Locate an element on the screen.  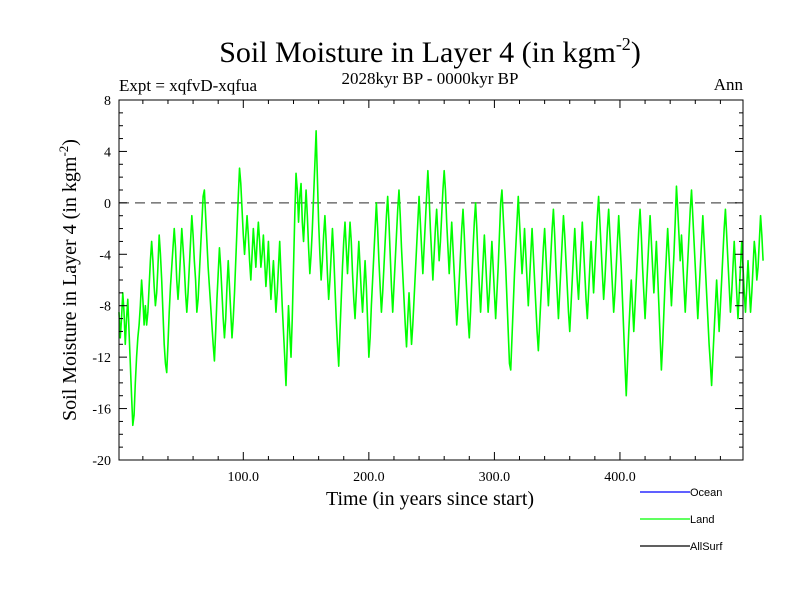
y-tick-label: 0 is located at coordinates (107, 204).